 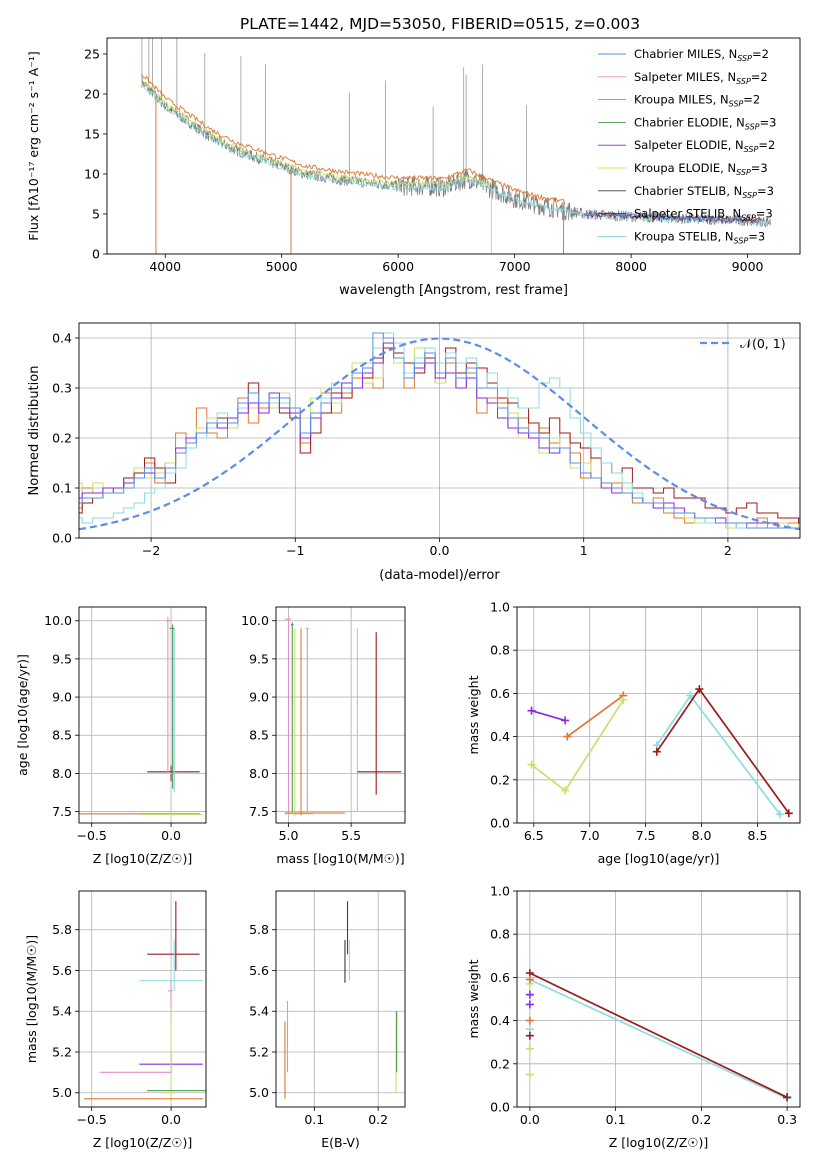 I want to click on y-tick-label: 10, so click(x=92, y=174).